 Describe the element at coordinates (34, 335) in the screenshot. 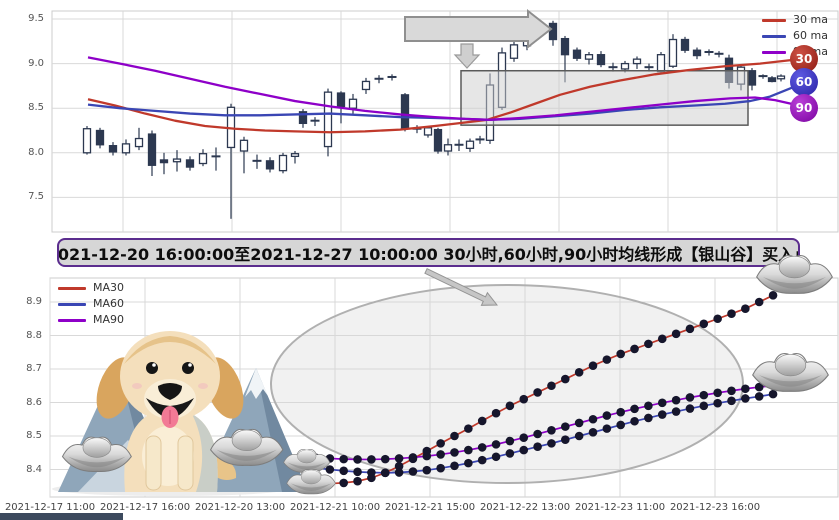

I see `y-tick-label: 8.8` at that location.